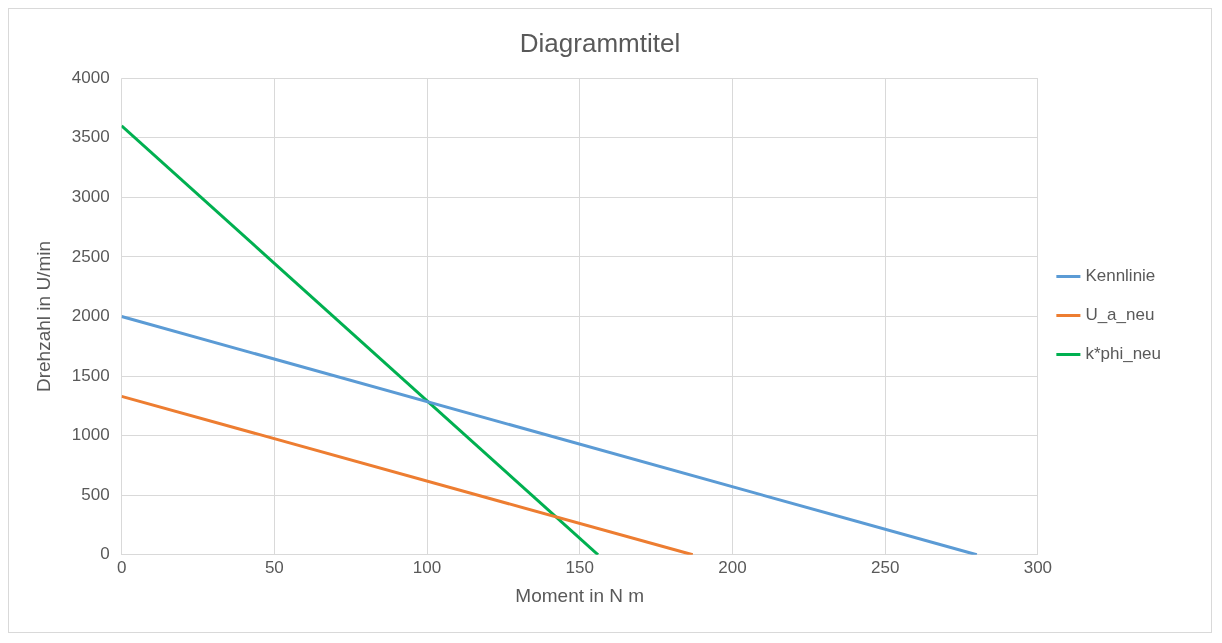 The height and width of the screenshot is (643, 1222). I want to click on y-tick-label: 2000, so click(90, 316).